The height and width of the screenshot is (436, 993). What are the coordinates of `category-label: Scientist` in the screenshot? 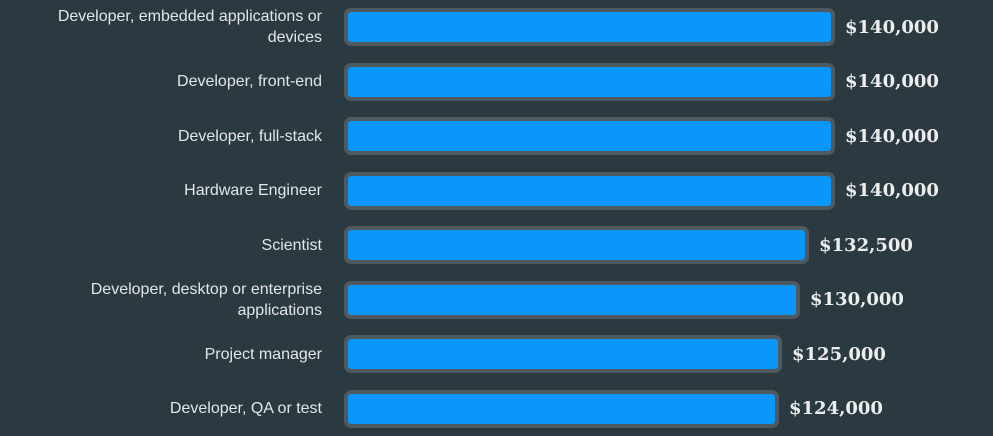 It's located at (291, 245).